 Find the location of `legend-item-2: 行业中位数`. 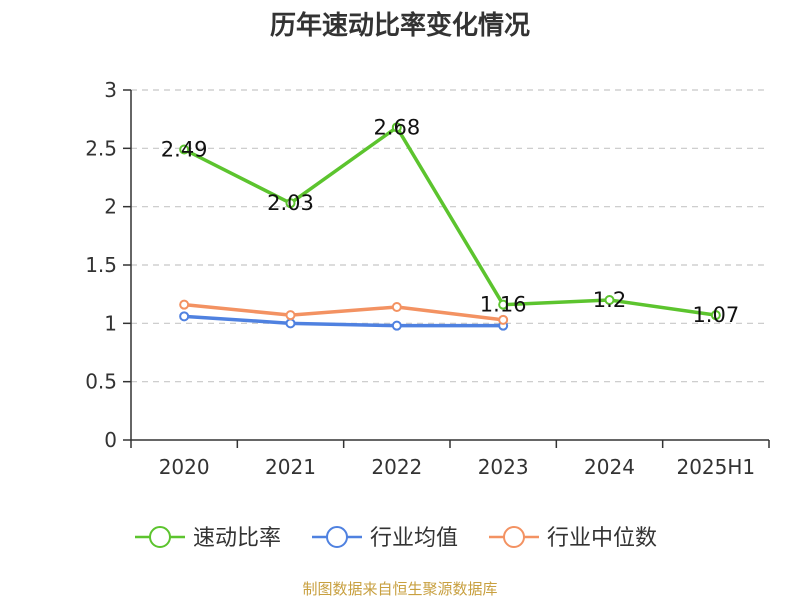

legend-item-2: 行业中位数 is located at coordinates (573, 538).